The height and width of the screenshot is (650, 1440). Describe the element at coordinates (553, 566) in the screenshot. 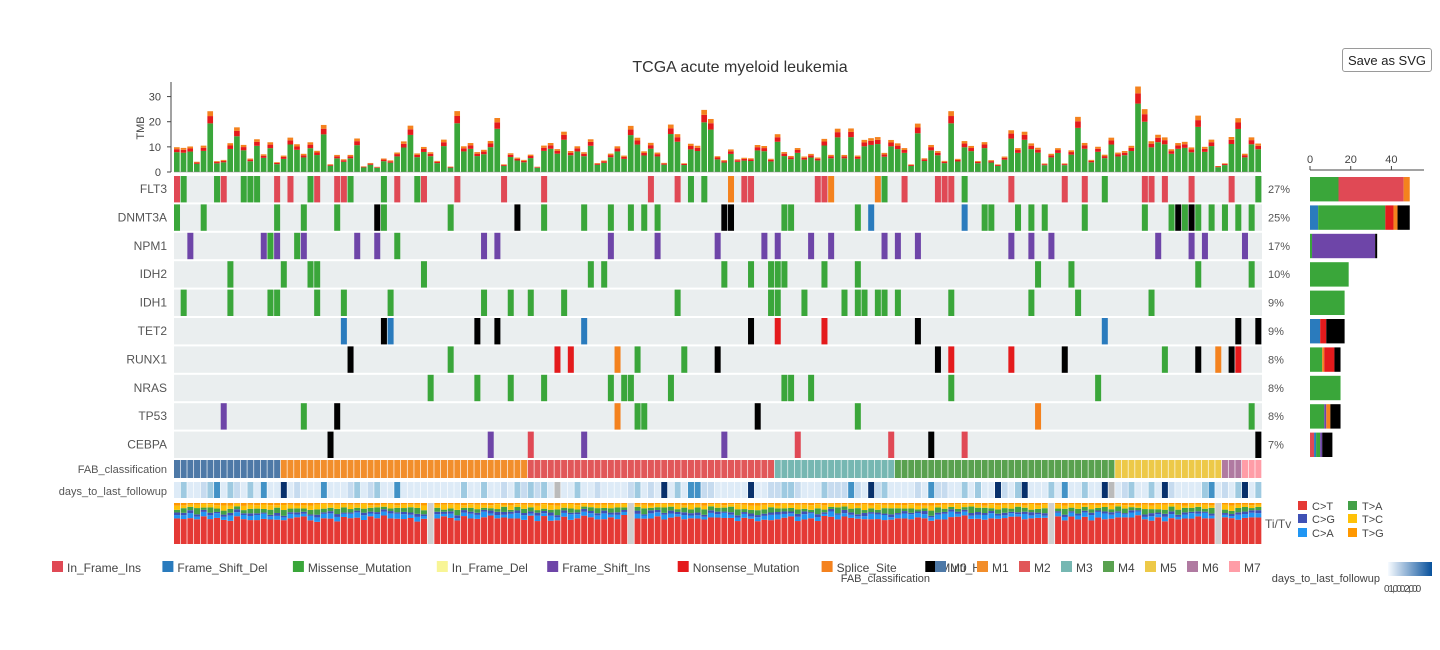

I see `variant-legend-swatch` at that location.